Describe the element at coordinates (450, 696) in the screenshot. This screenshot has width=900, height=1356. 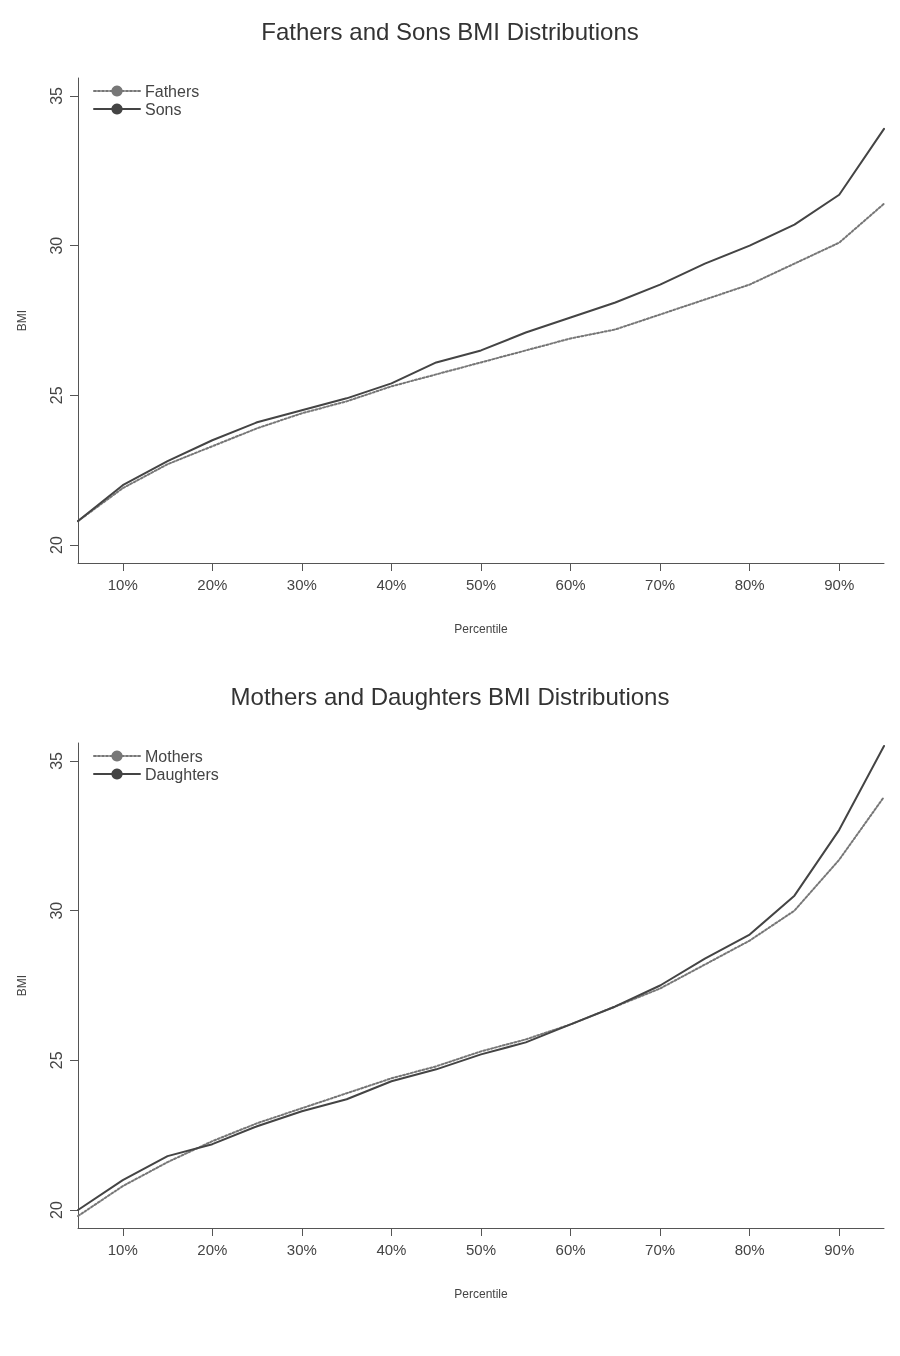
I see `chart-title: Mothers and Daughters BMI Distributions` at that location.